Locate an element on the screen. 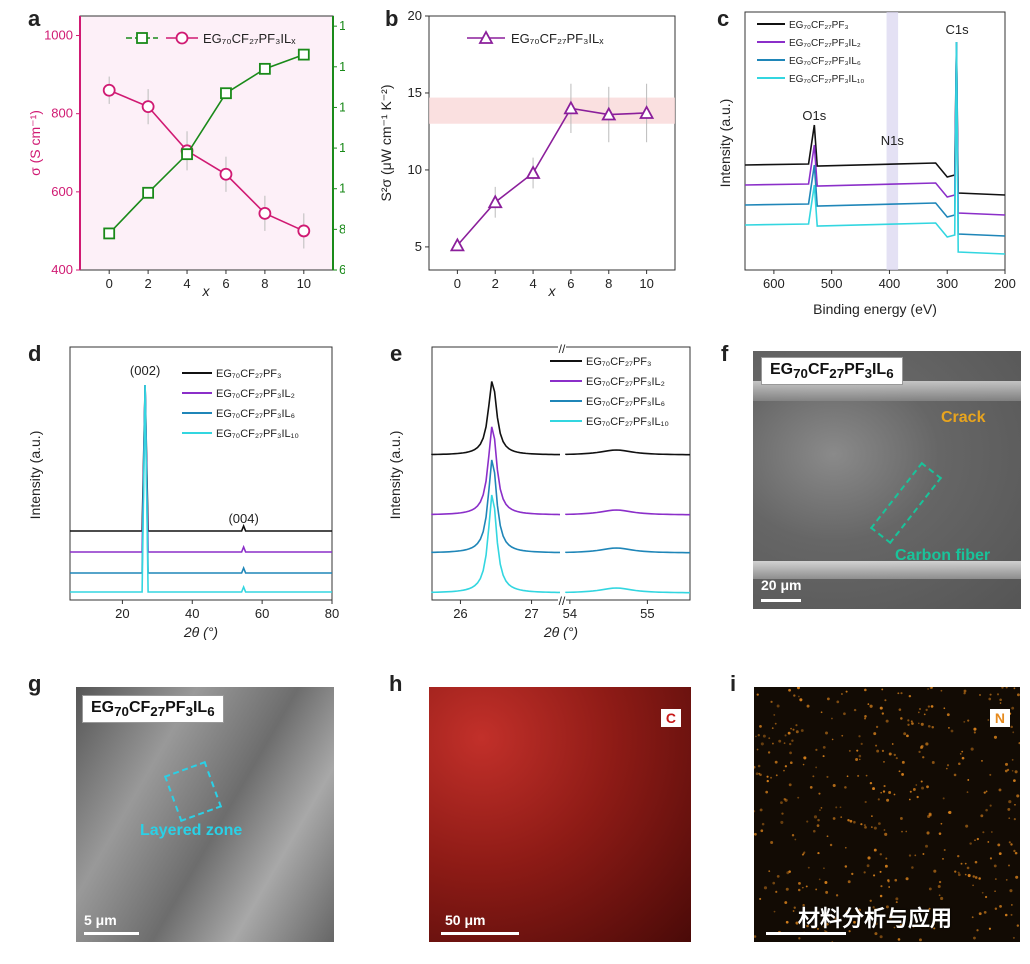 This screenshot has height=964, width=1030. peak-label-n1s: N1s is located at coordinates (893, 140).